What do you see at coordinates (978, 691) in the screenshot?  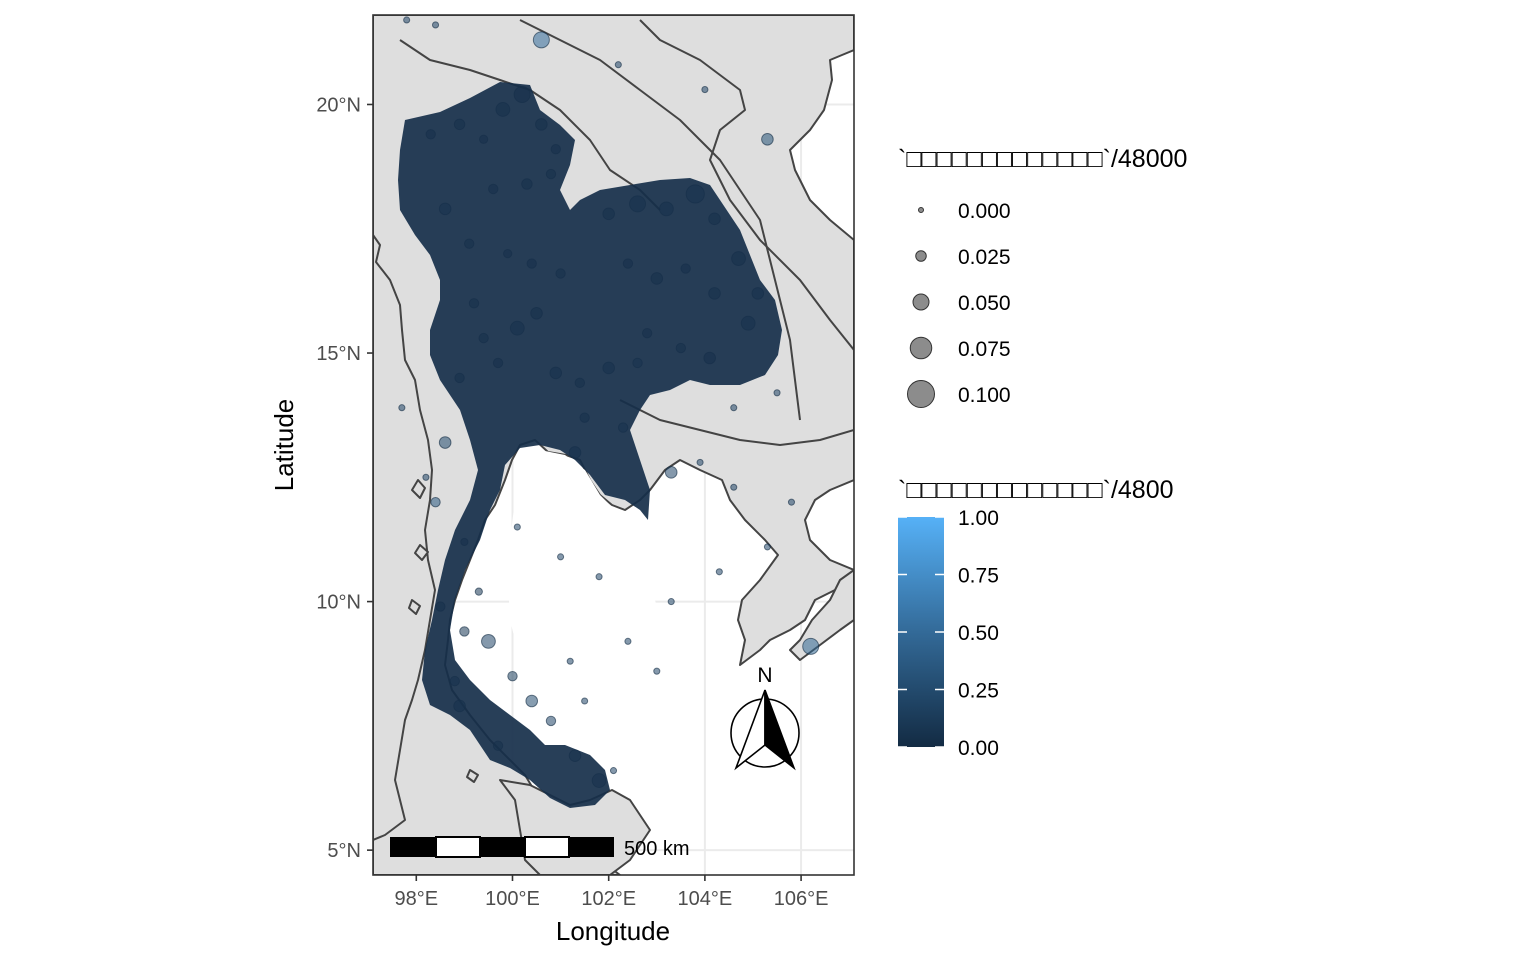 I see `color-legend-label-3: 0.25` at bounding box center [978, 691].